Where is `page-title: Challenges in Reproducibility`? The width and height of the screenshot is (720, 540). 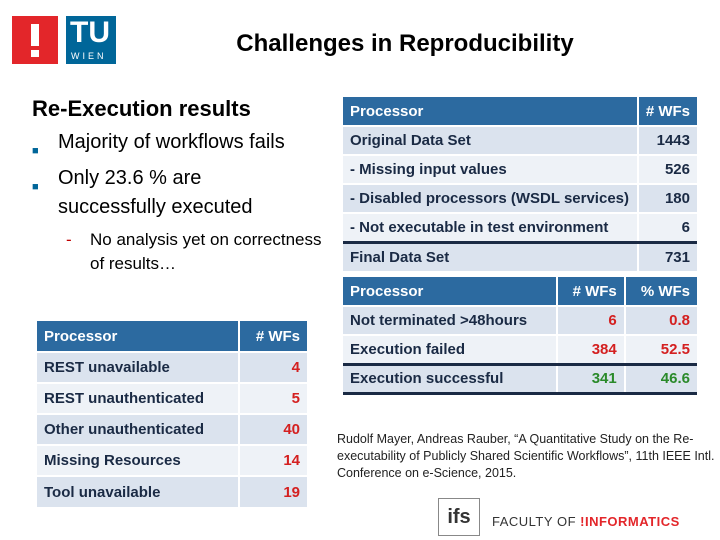
page-title: Challenges in Reproducibility is located at coordinates (405, 43).